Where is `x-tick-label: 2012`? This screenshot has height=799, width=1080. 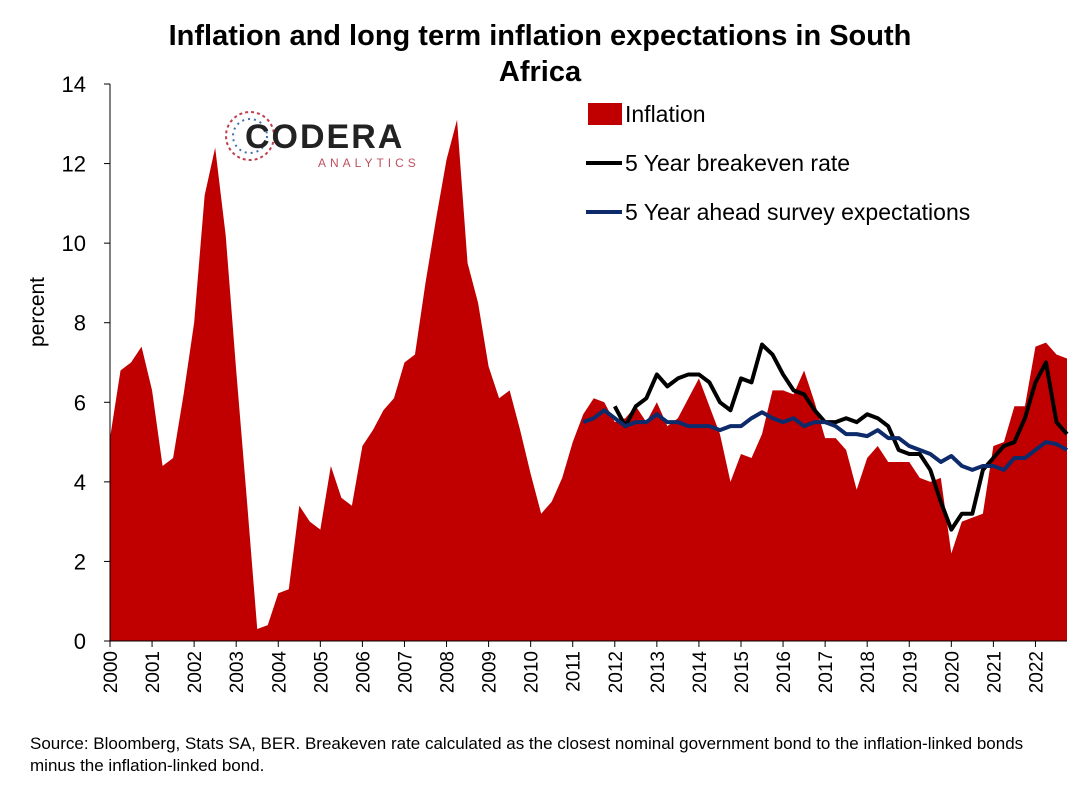 x-tick-label: 2012 is located at coordinates (616, 672).